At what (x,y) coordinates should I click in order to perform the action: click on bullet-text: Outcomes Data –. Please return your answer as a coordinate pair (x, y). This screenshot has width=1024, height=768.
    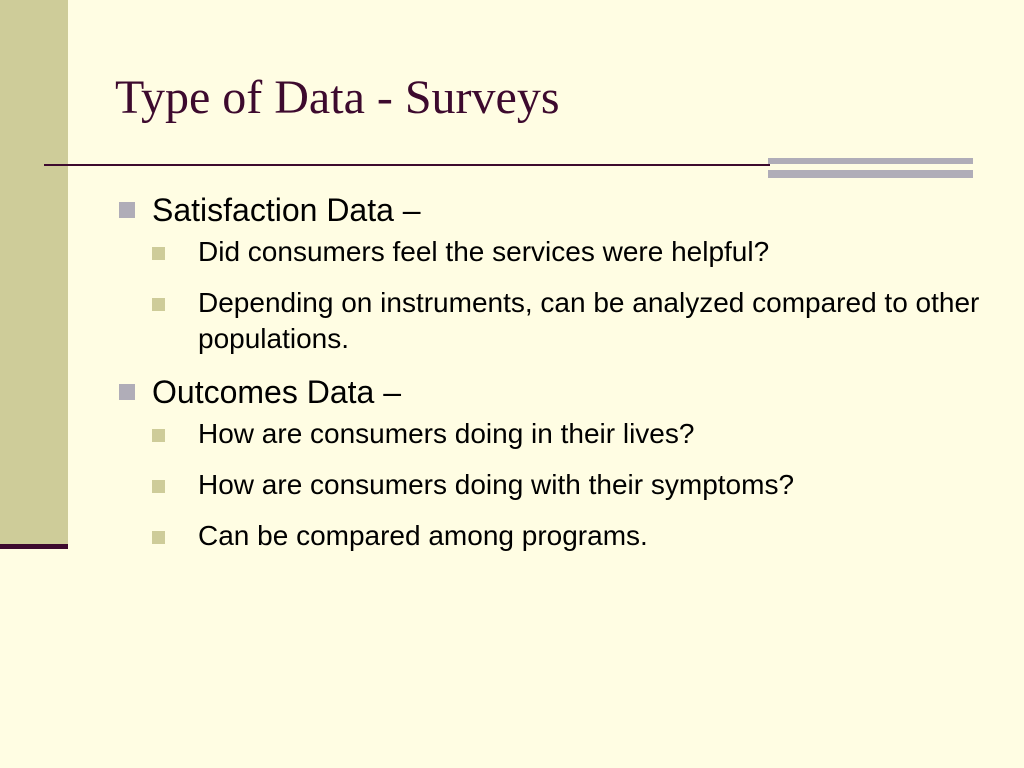
    Looking at the image, I should click on (276, 392).